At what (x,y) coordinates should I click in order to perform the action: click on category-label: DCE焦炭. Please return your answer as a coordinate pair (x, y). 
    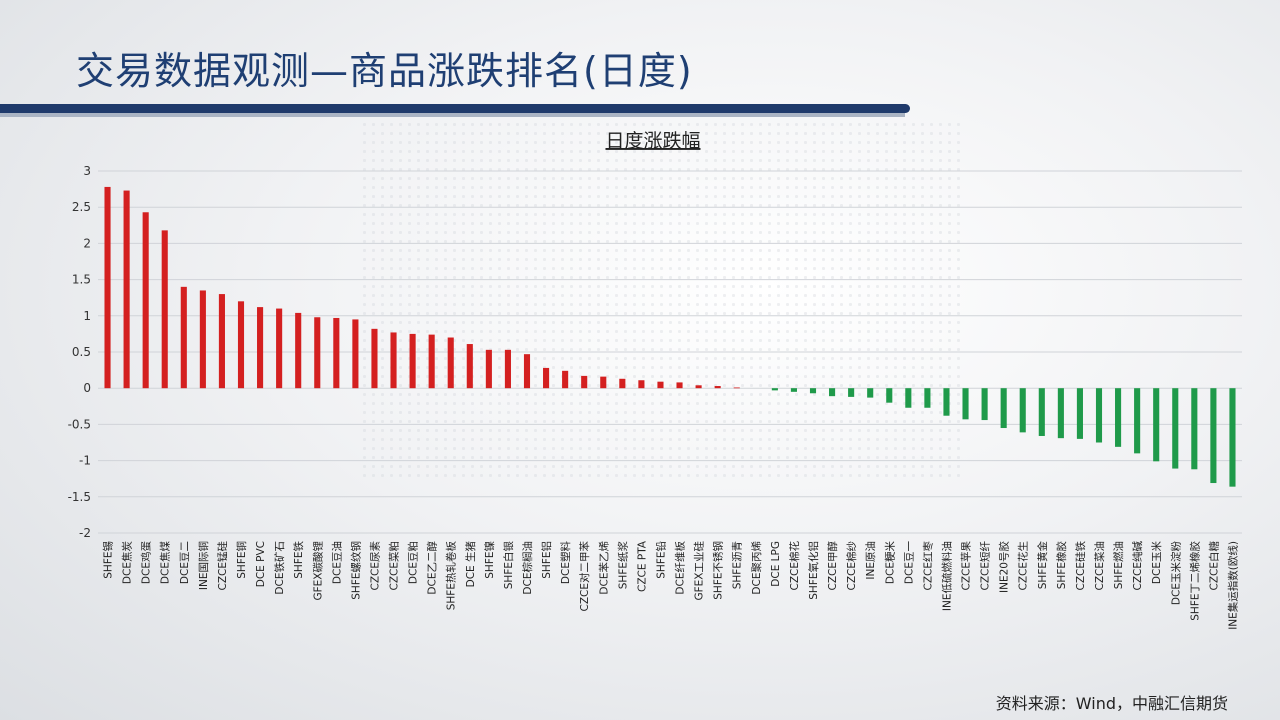
    Looking at the image, I should click on (127, 563).